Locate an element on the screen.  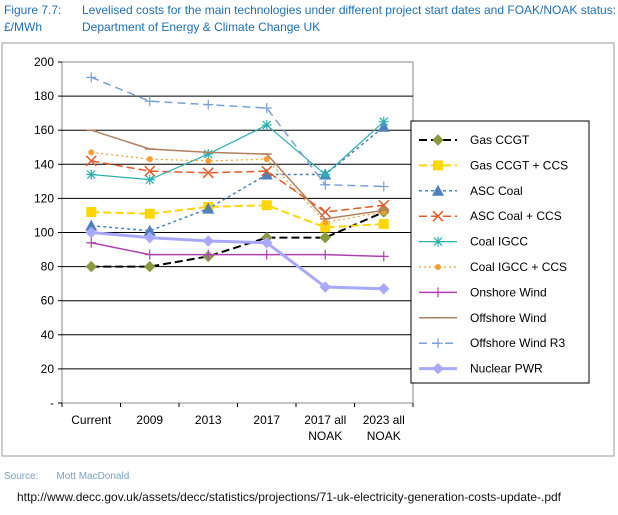
series-offshore-wind-r3 is located at coordinates (237, 132).